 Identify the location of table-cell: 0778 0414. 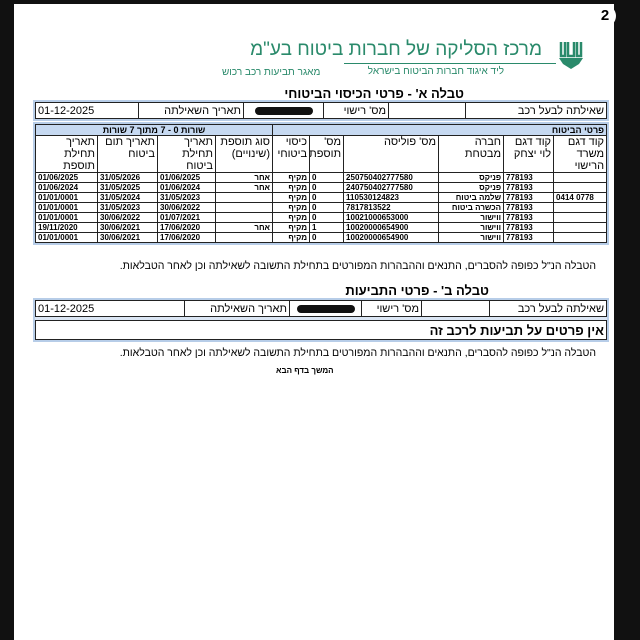
(580, 197).